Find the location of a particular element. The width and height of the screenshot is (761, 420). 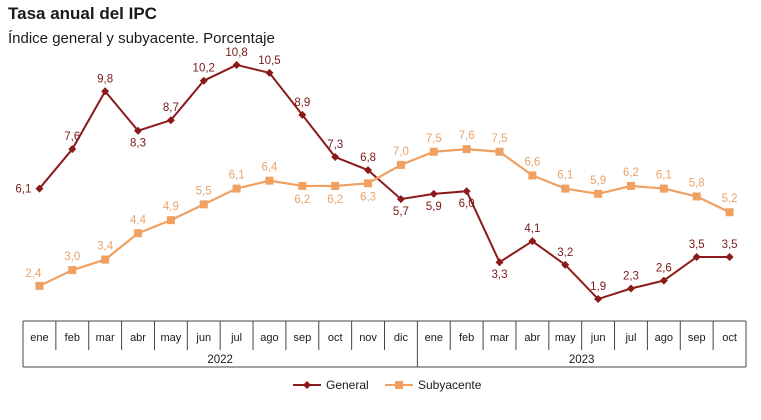

data-label-subyacente: 5,9 is located at coordinates (598, 181).